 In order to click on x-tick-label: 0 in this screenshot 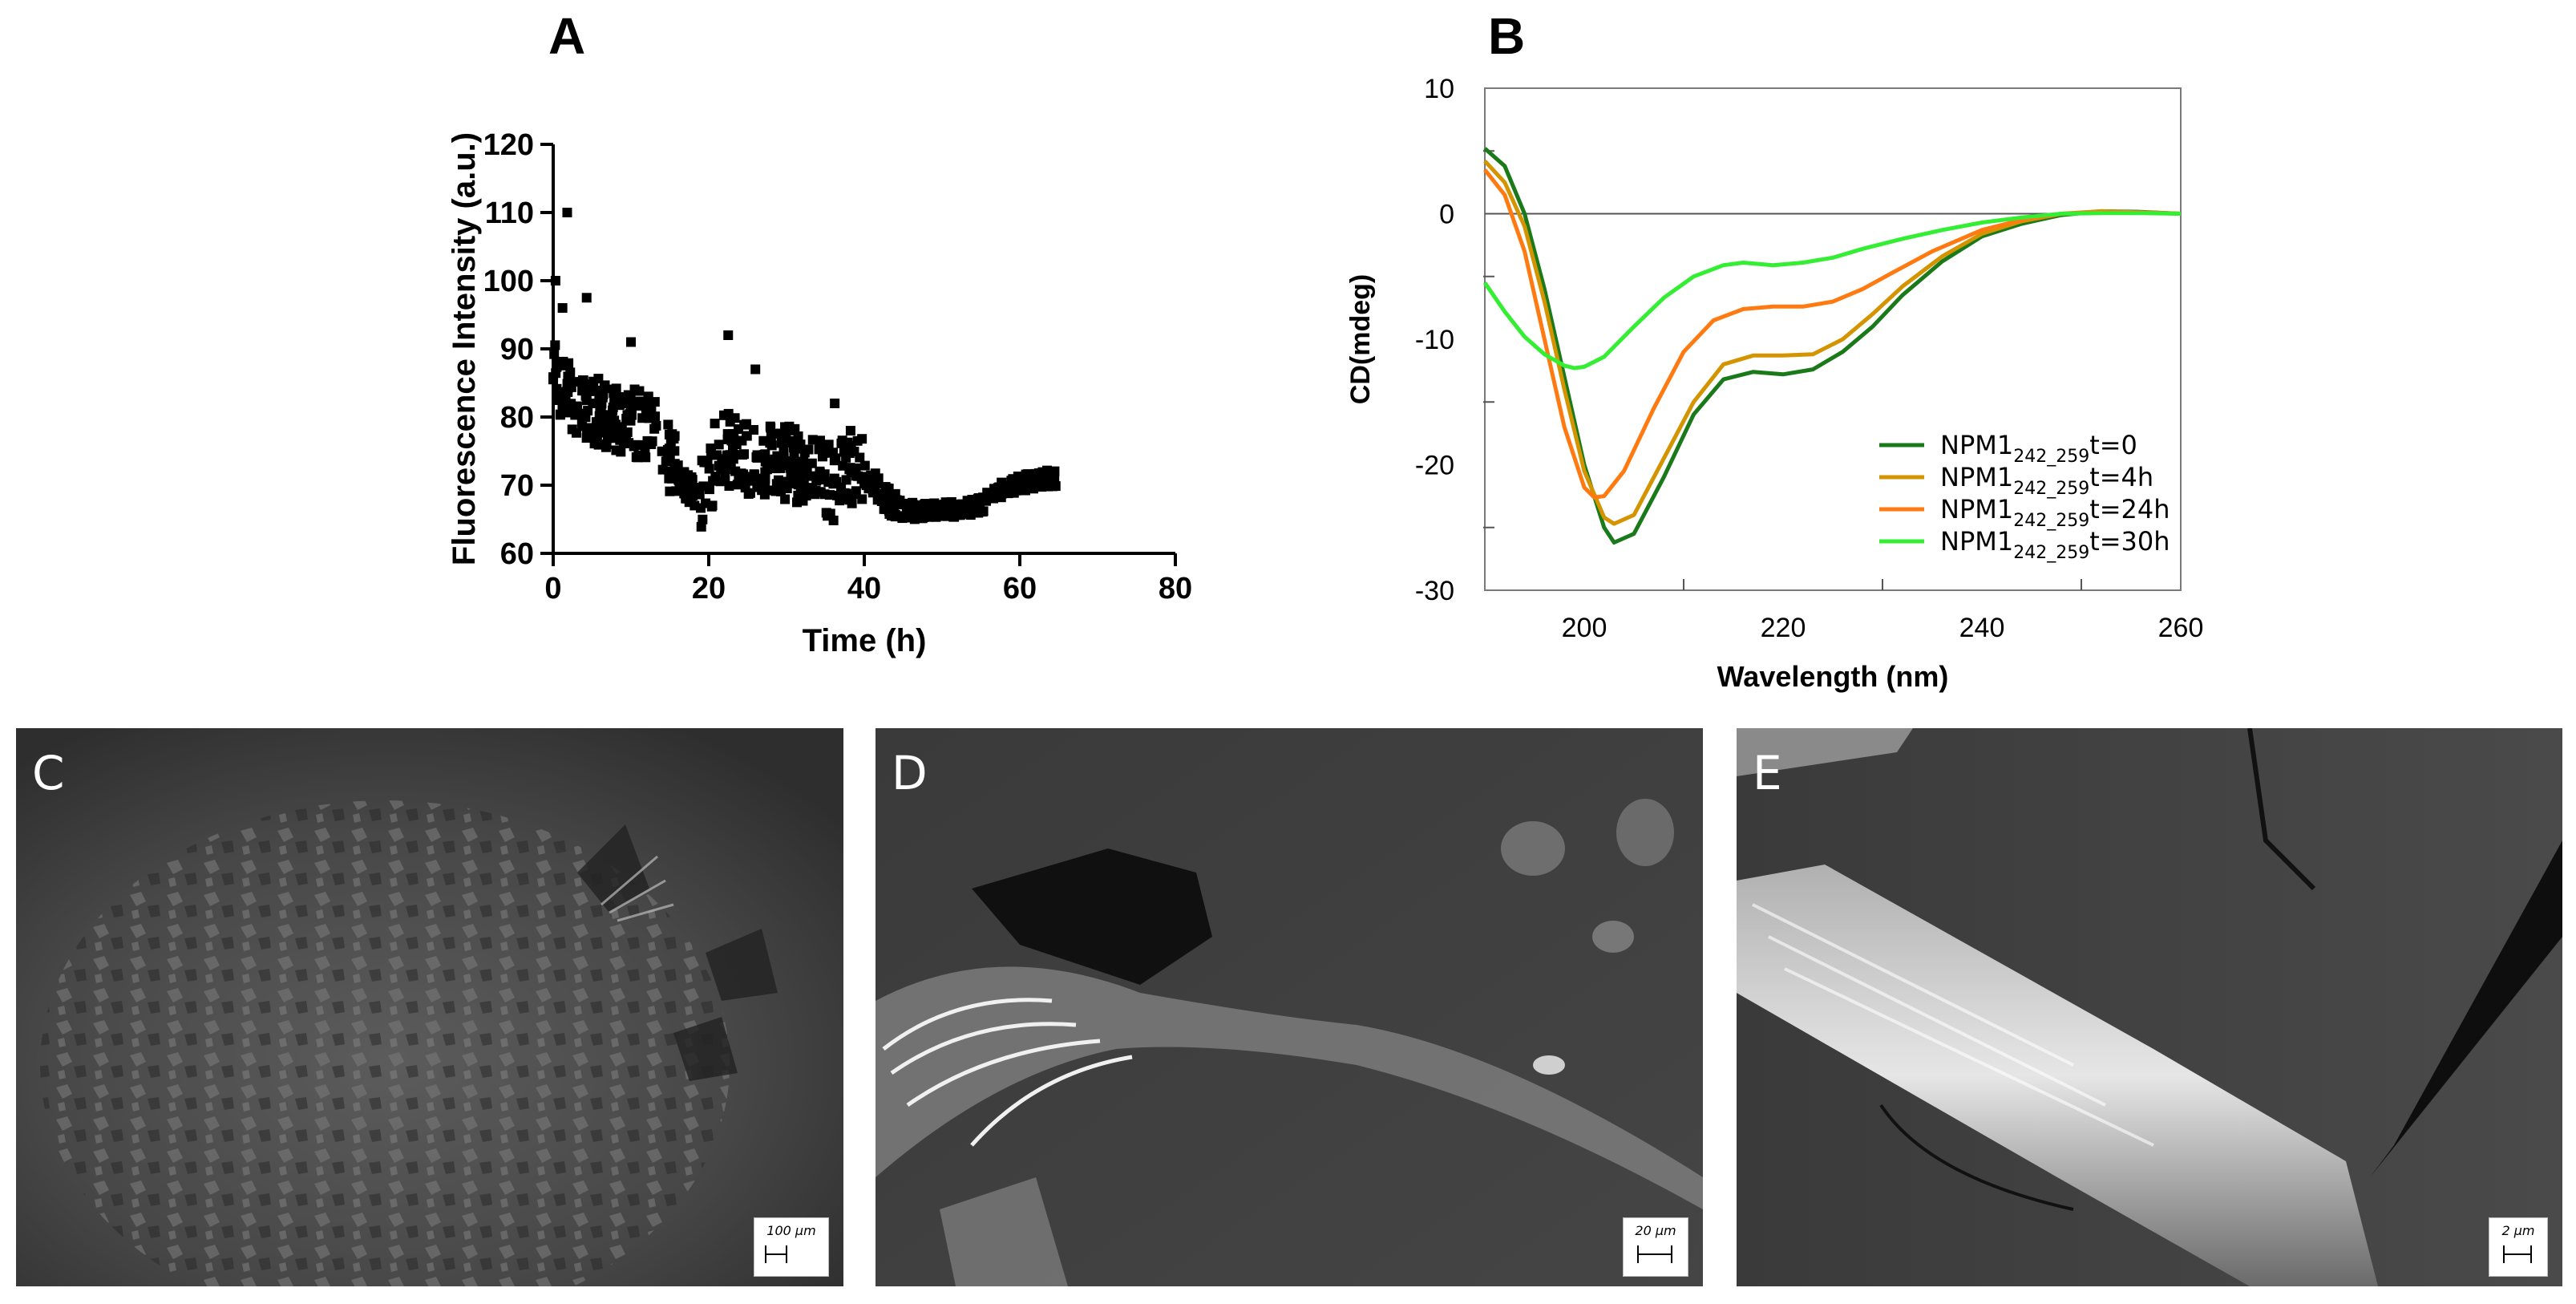, I will do `click(552, 588)`.